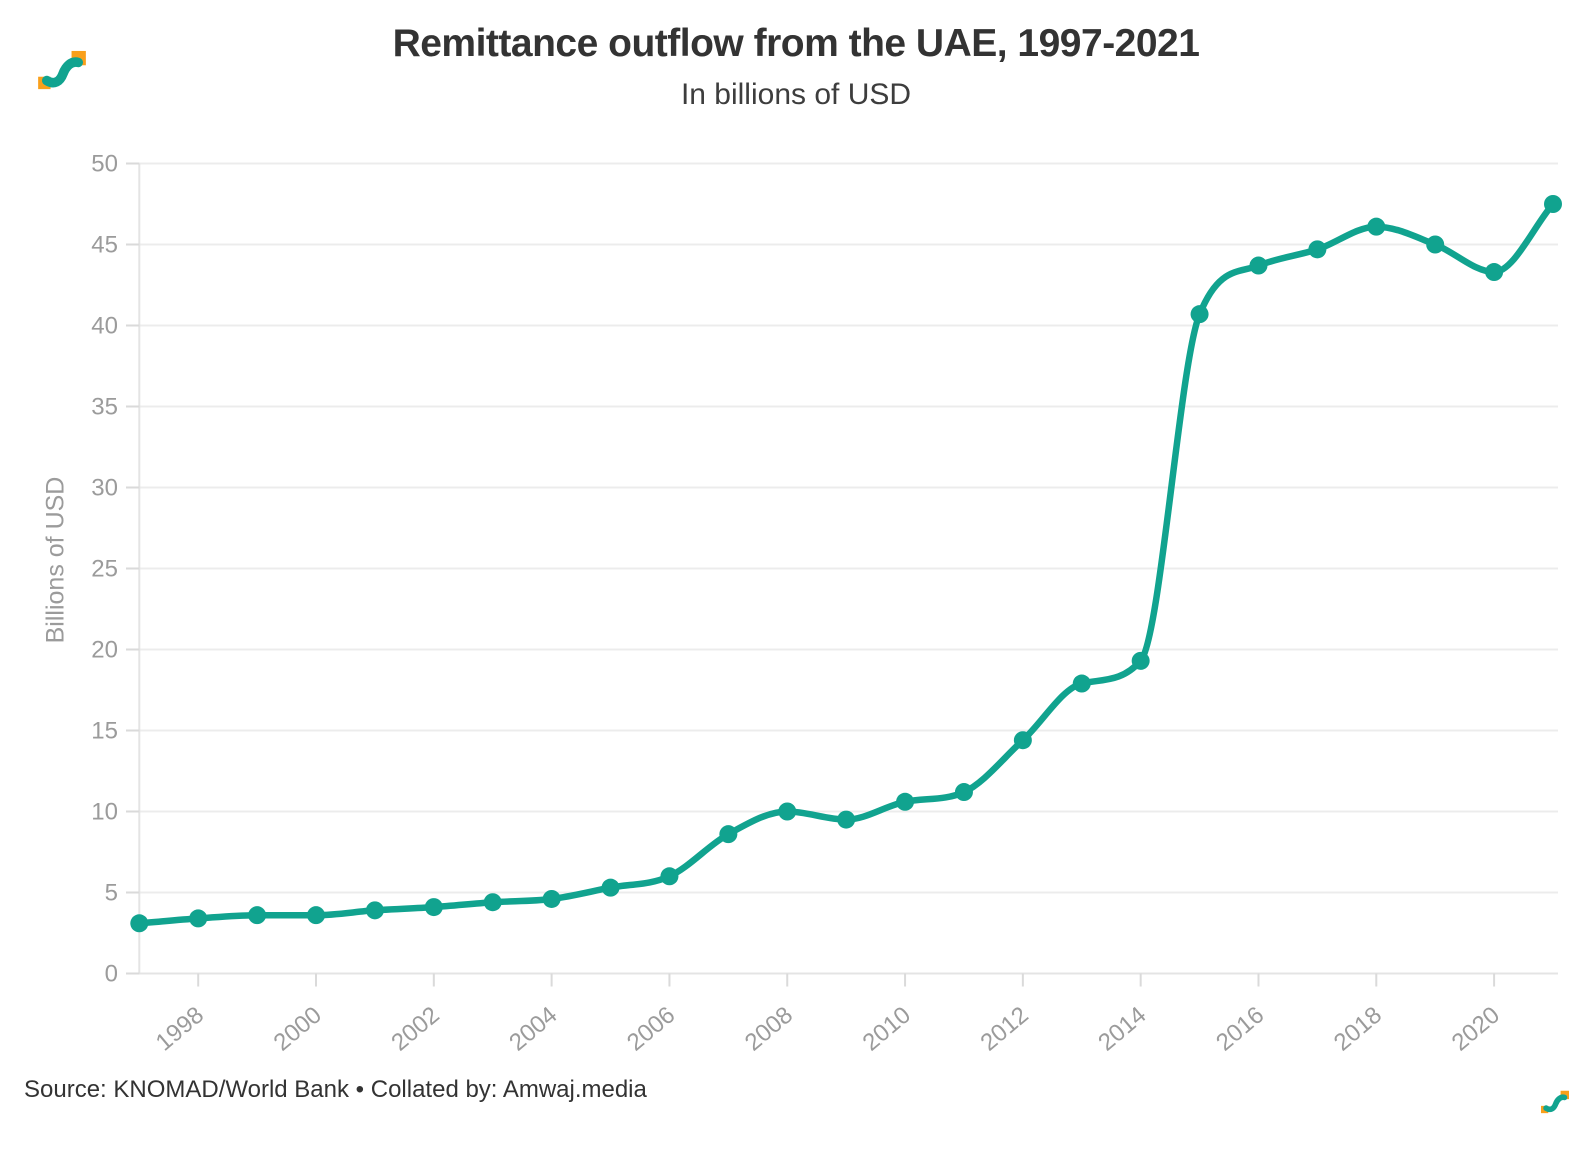  Describe the element at coordinates (1240, 1028) in the screenshot. I see `x-axis-tick-label: 2016` at that location.